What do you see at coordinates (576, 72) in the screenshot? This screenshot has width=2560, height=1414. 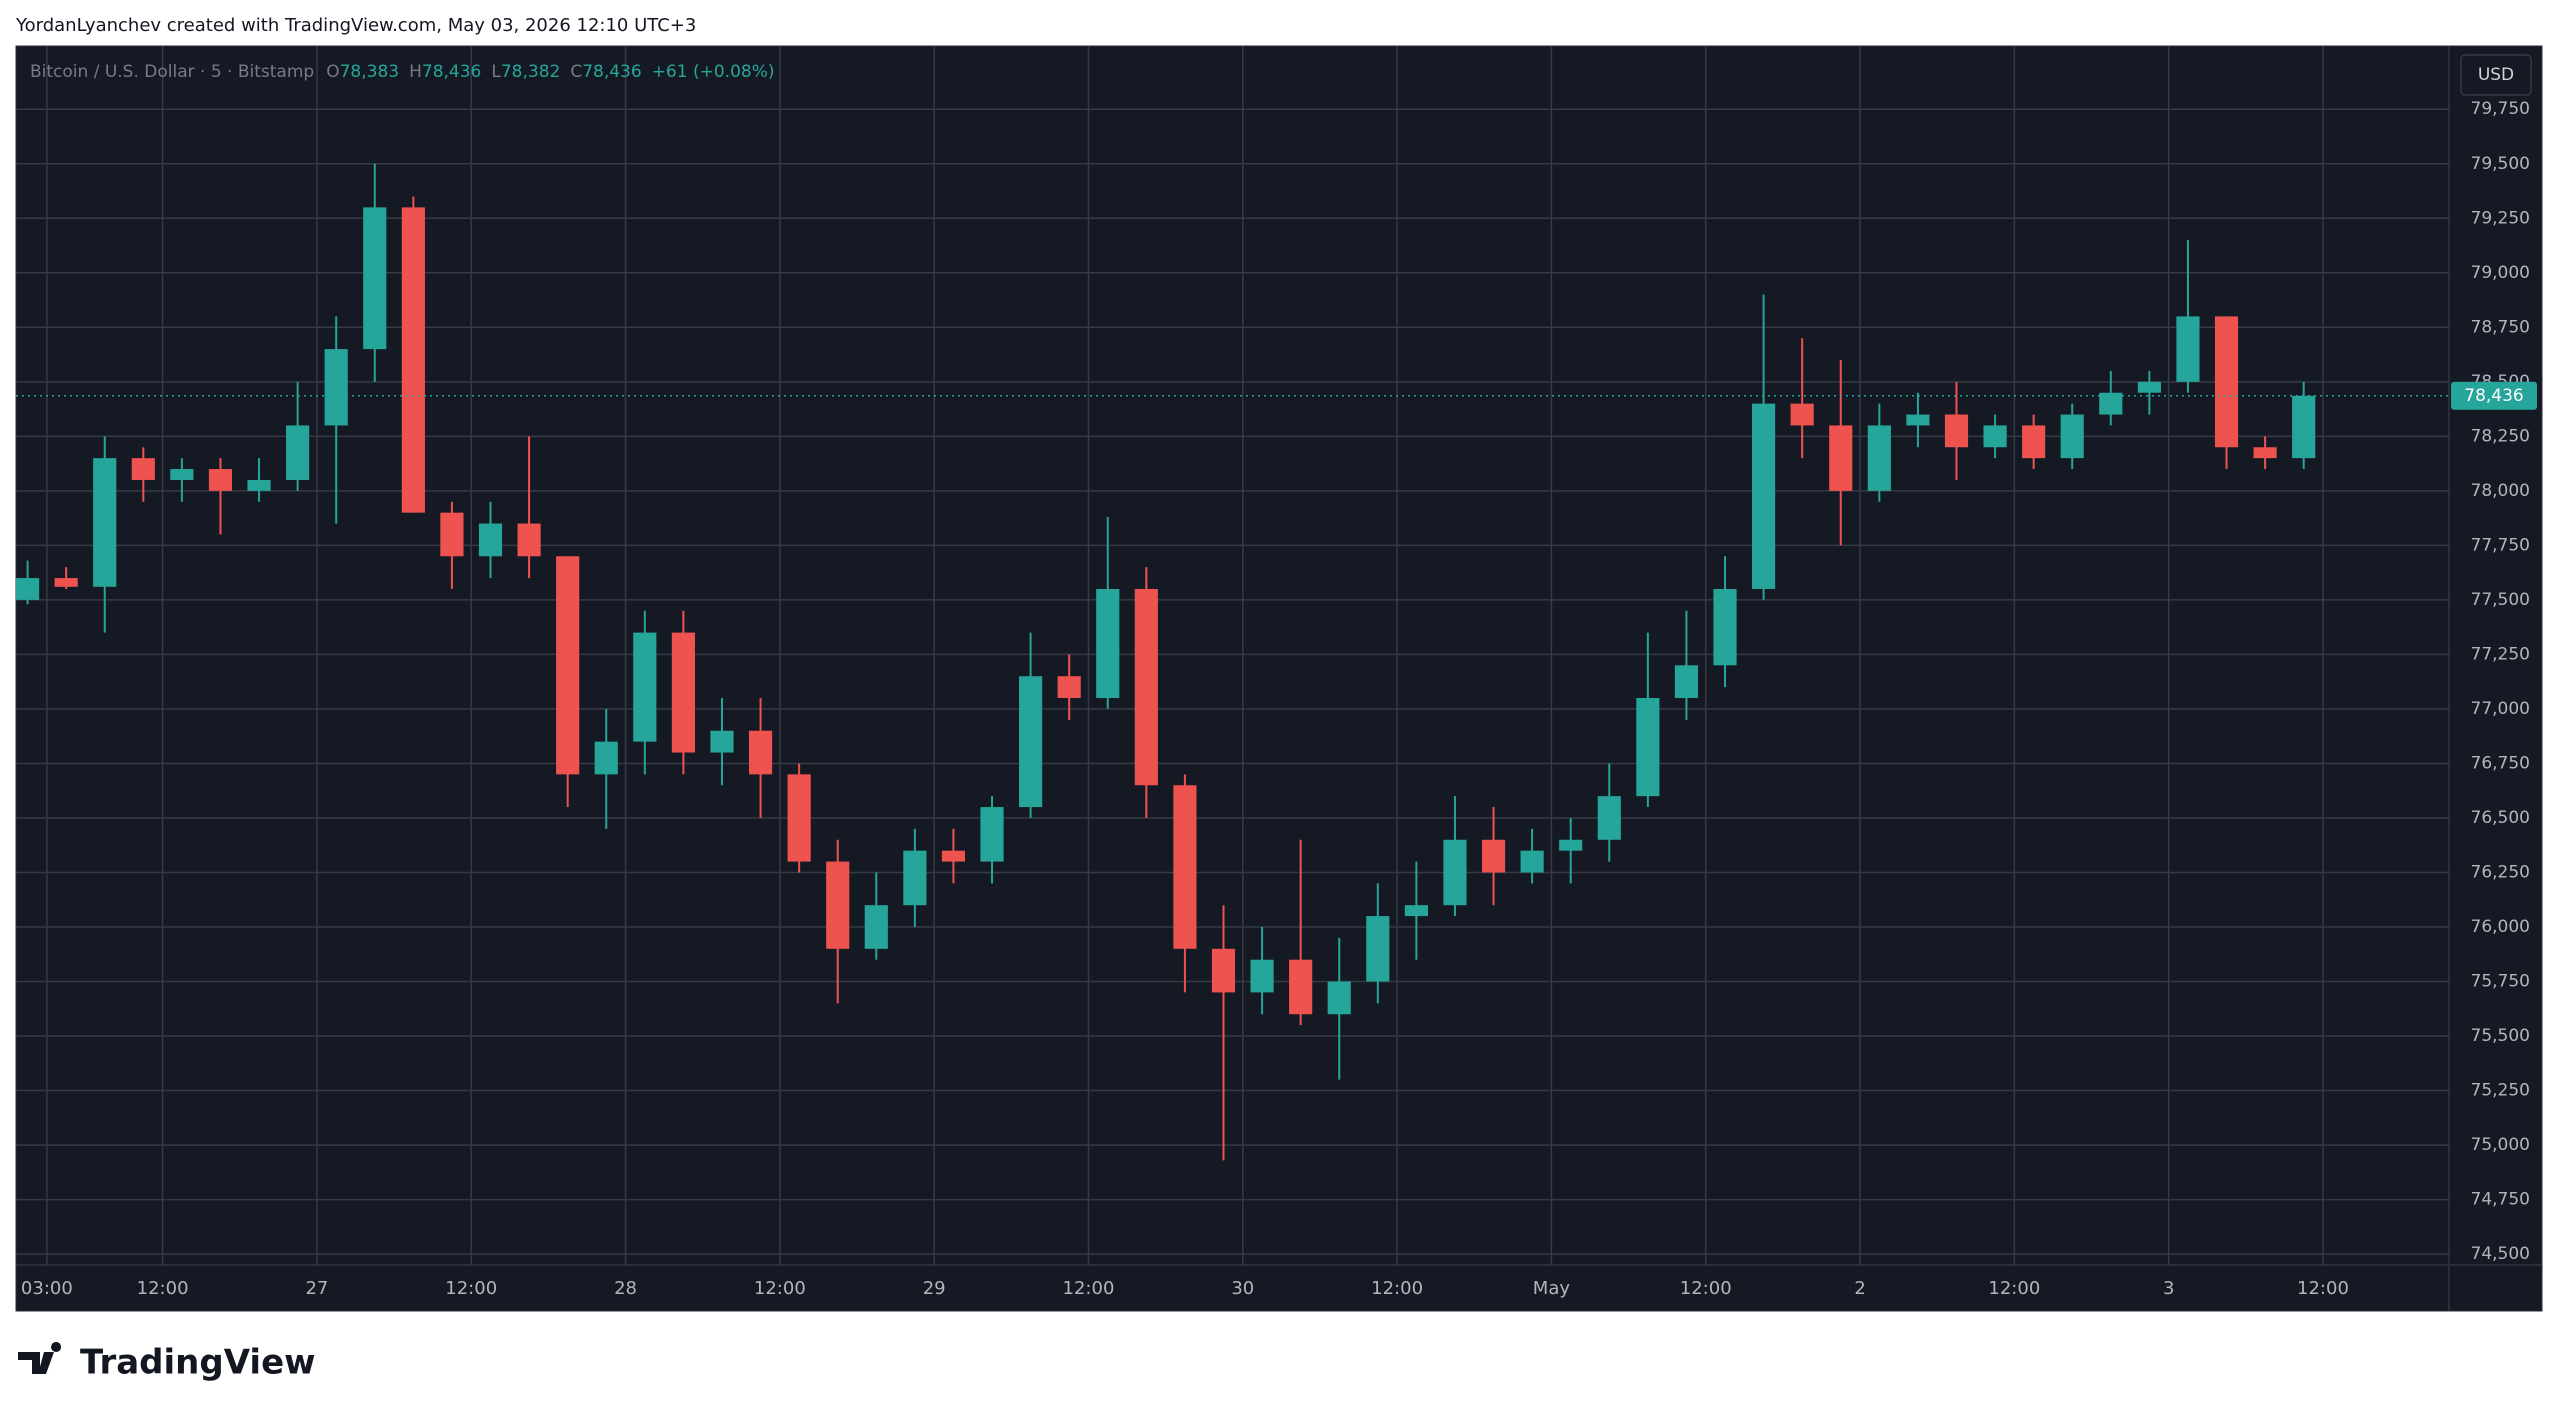 I see `ohlc-key: C` at bounding box center [576, 72].